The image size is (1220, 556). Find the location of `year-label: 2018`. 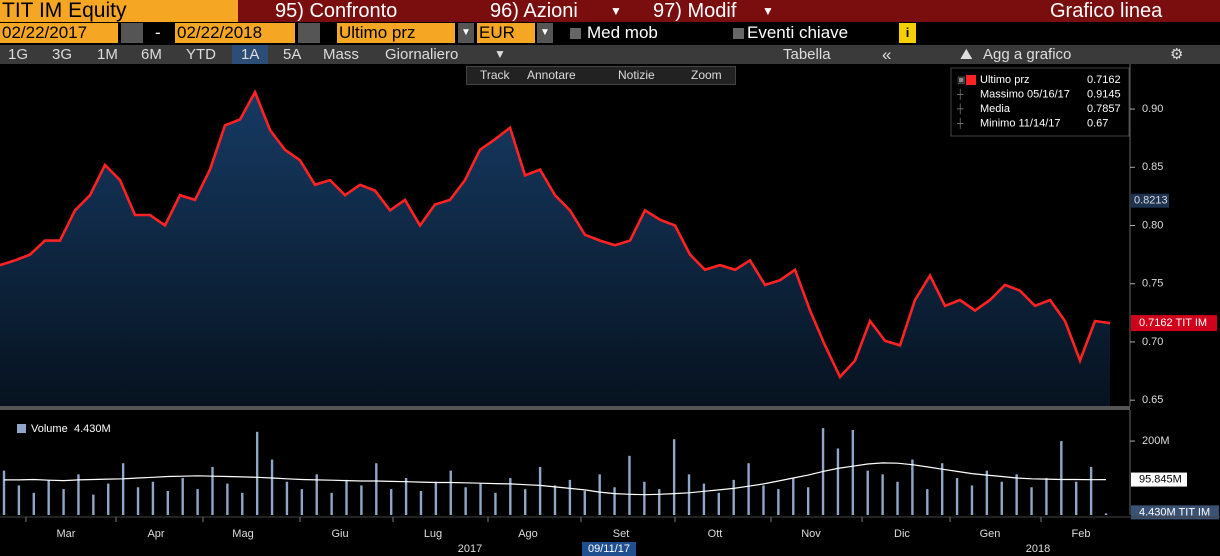

year-label: 2018 is located at coordinates (1038, 549).